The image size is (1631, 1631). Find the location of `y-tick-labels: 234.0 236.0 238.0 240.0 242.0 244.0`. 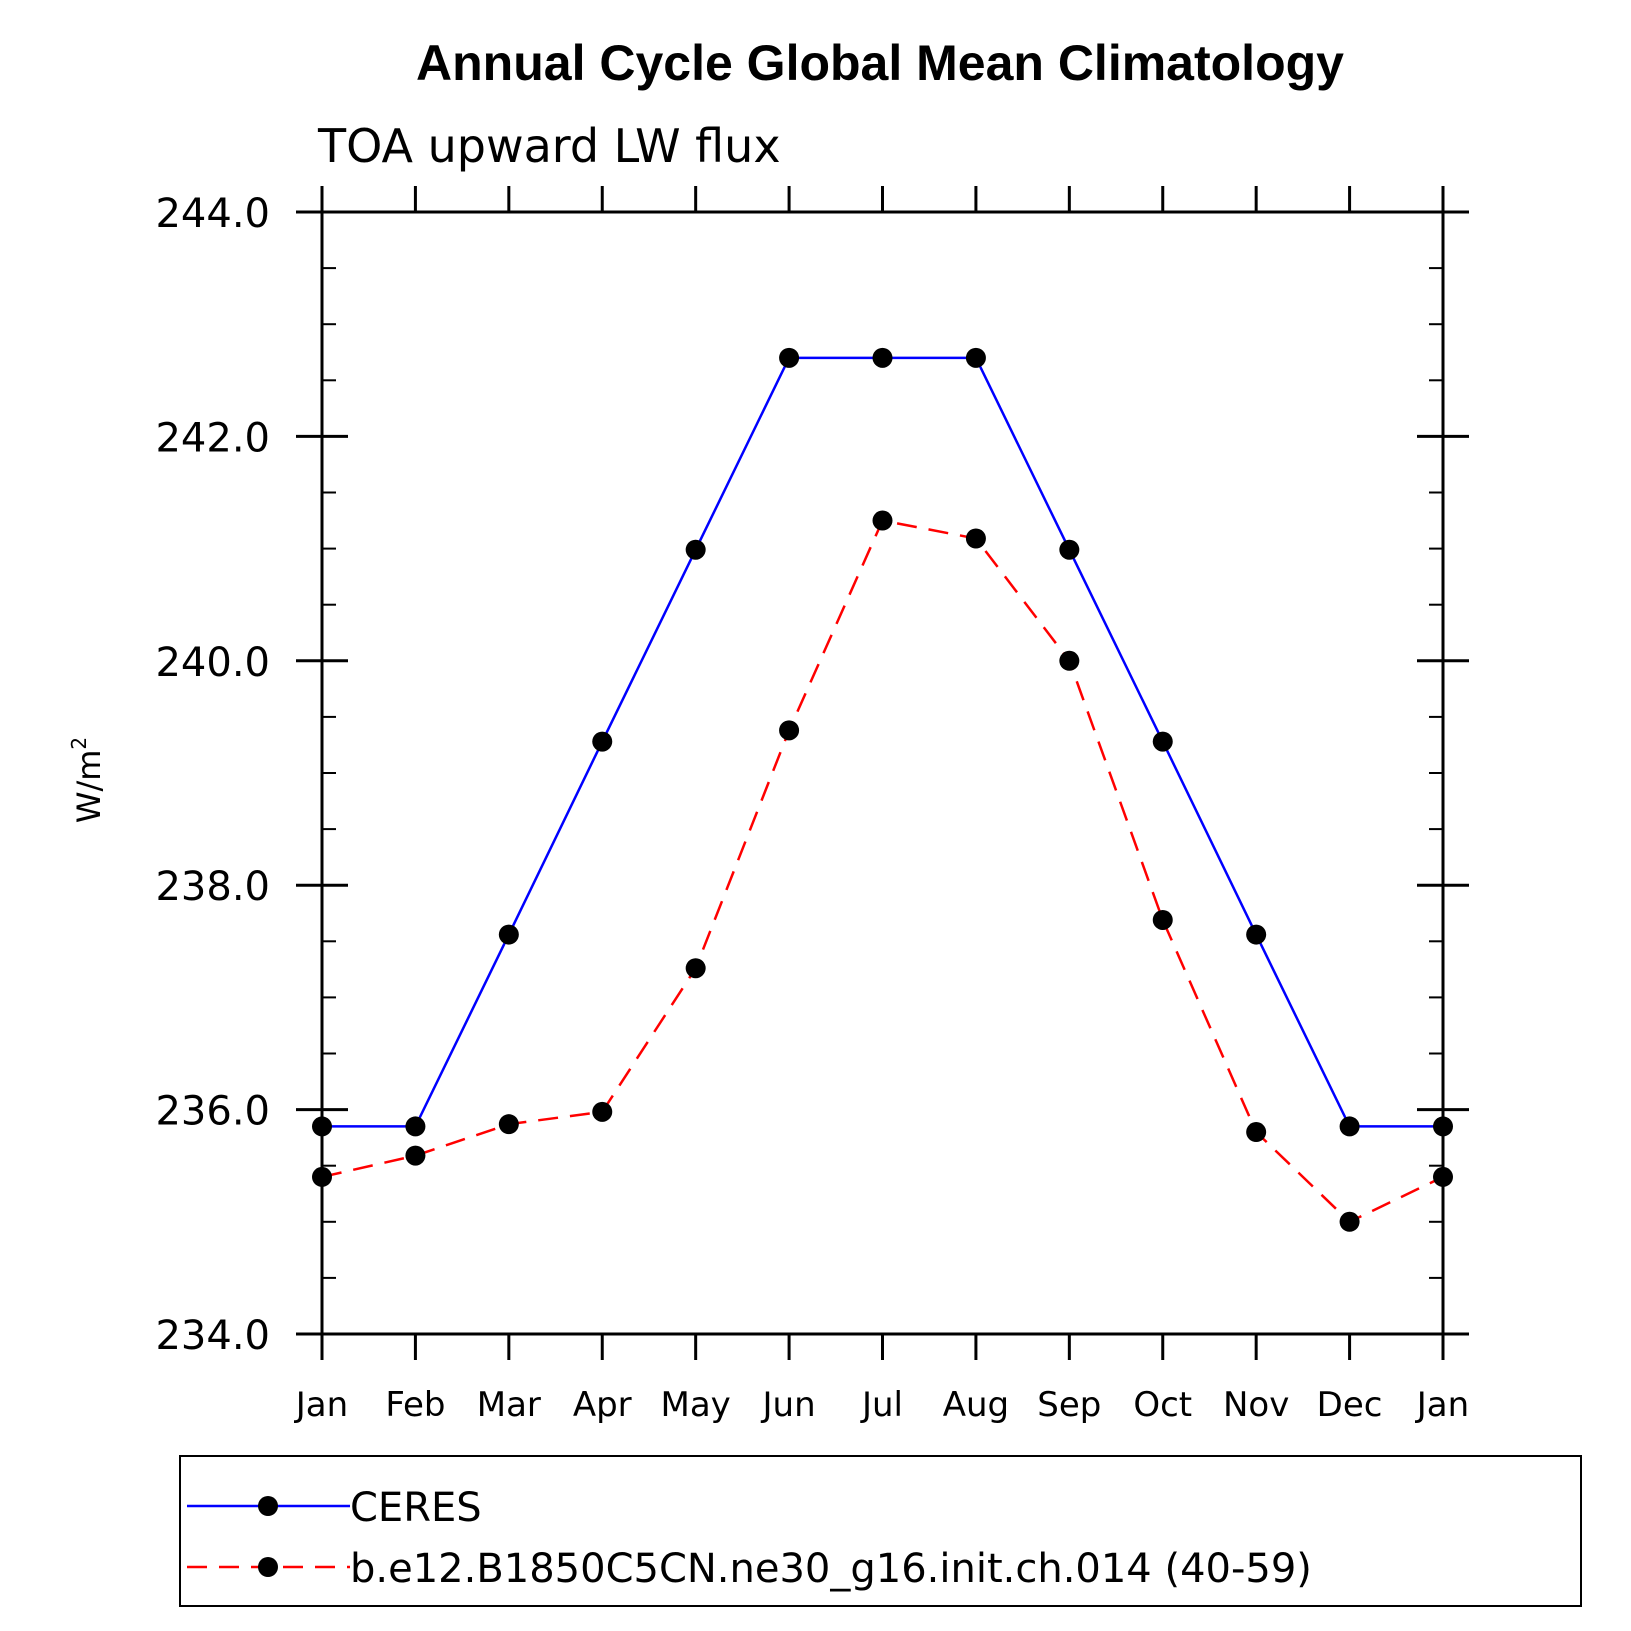

y-tick-labels: 234.0 236.0 238.0 240.0 242.0 244.0 is located at coordinates (212, 775).